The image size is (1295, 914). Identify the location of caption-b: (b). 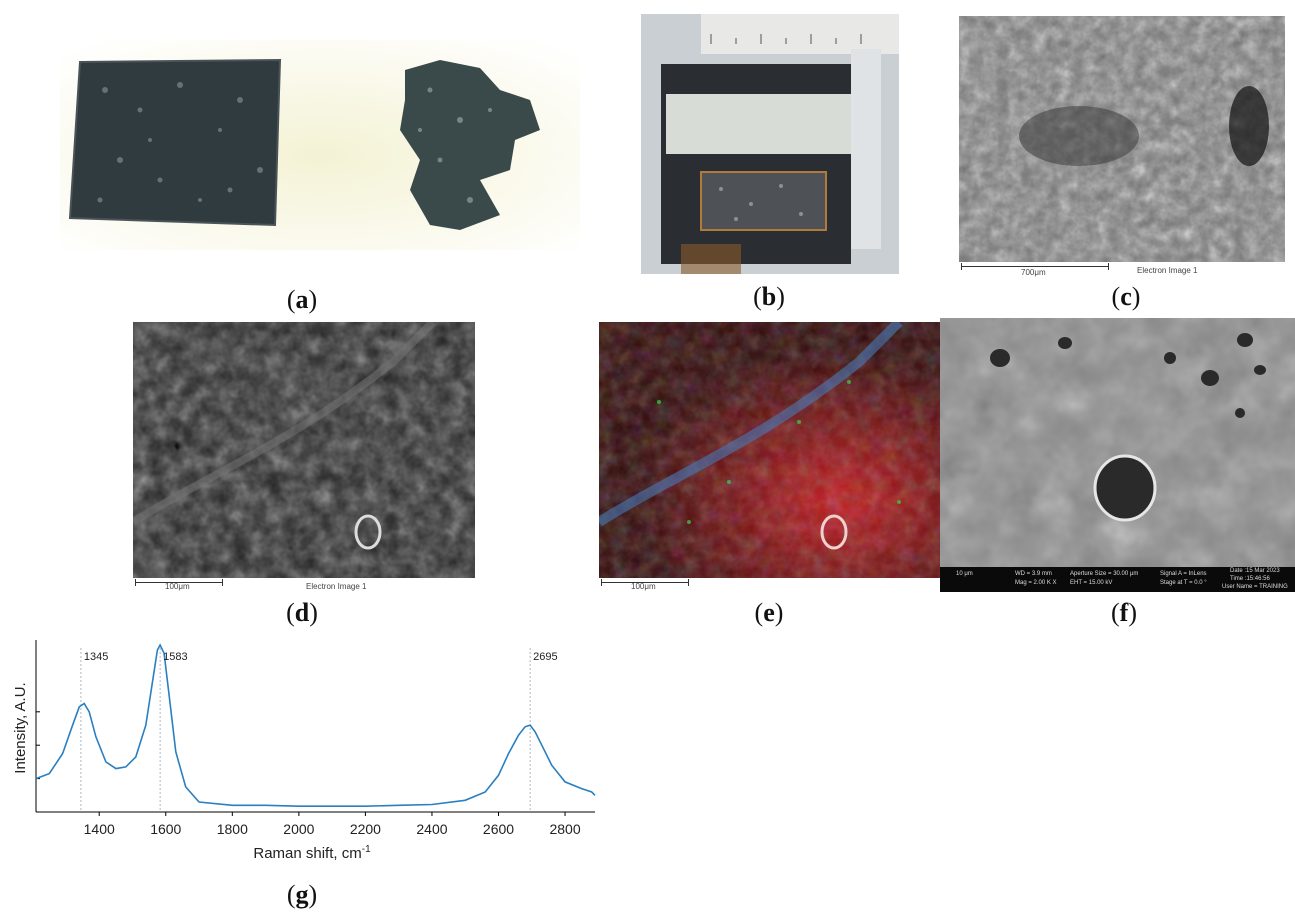
(769, 296).